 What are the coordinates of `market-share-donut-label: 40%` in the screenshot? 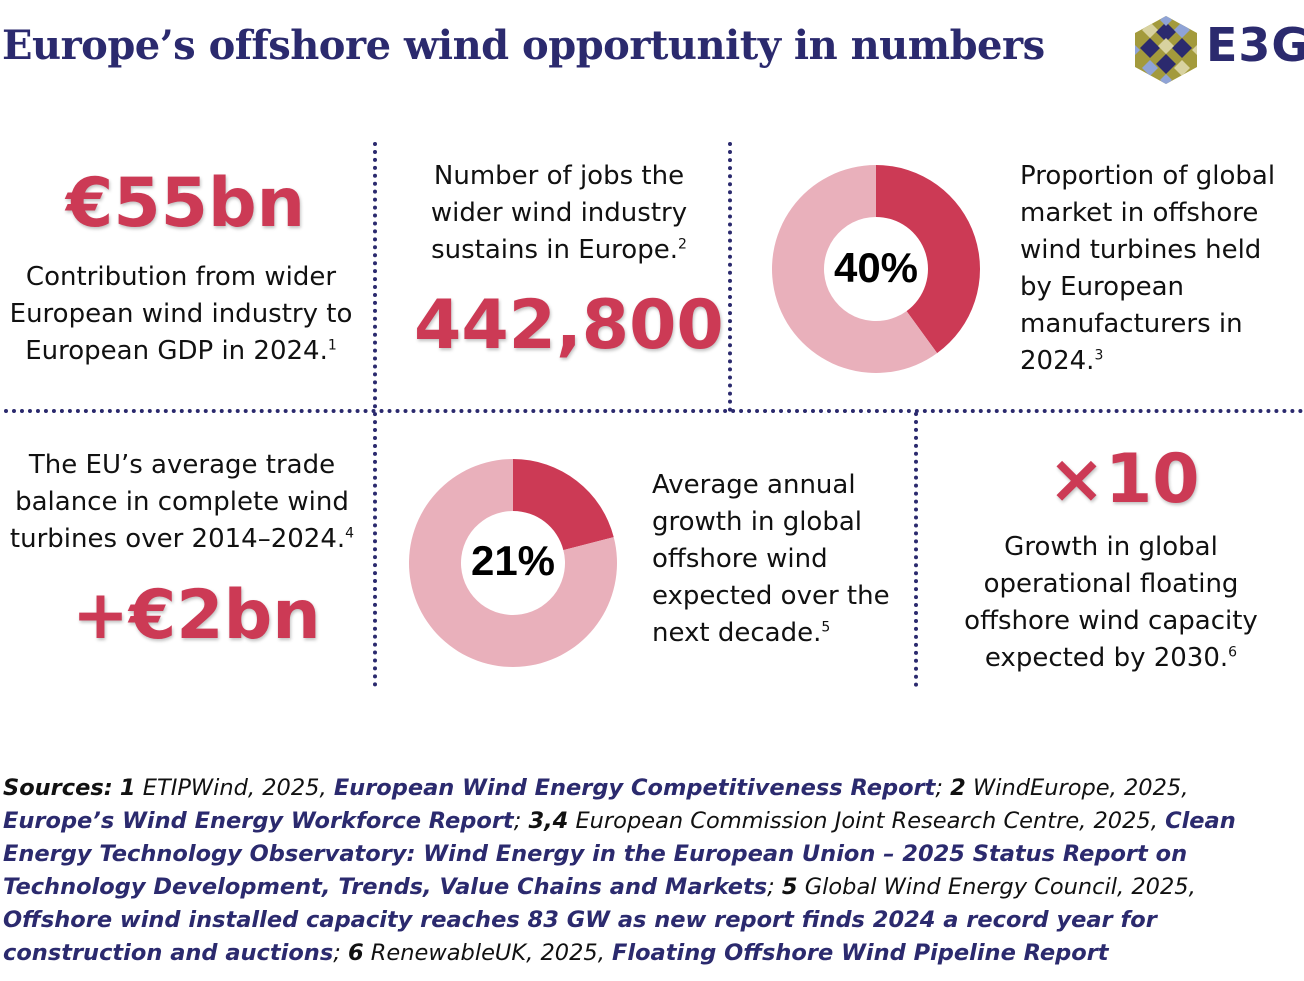 It's located at (876, 267).